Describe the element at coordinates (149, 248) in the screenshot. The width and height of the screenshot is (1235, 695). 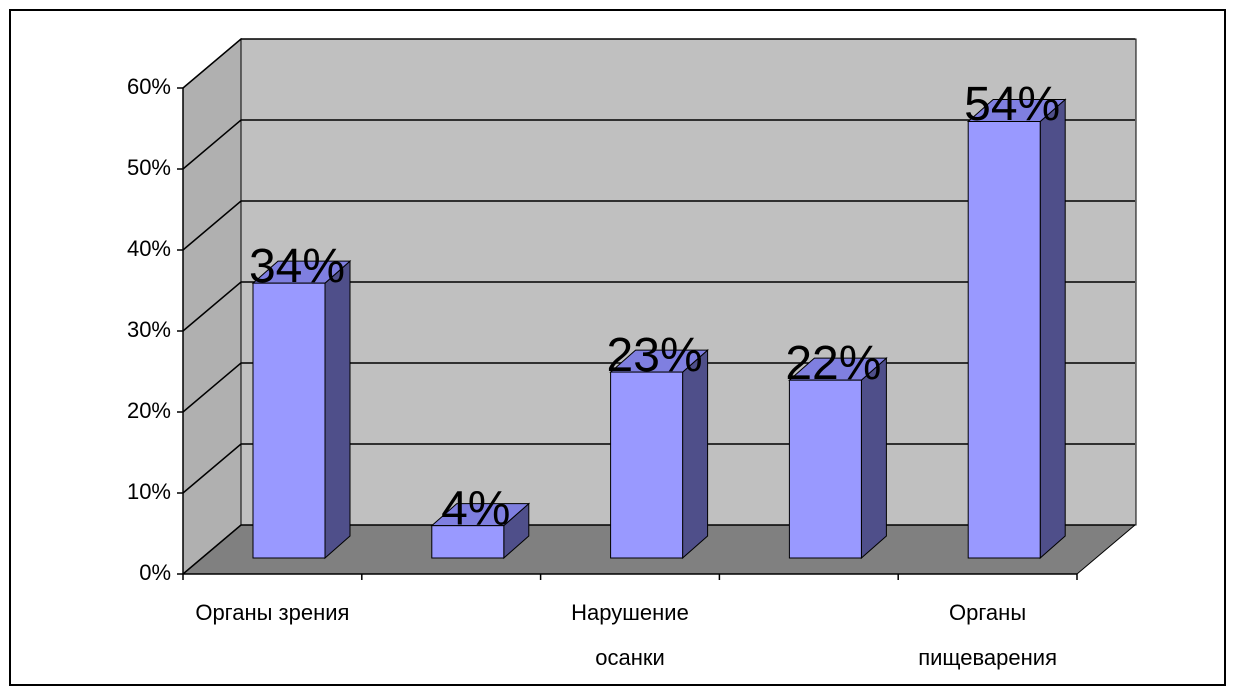
I see `y-tick-label: 40%` at that location.